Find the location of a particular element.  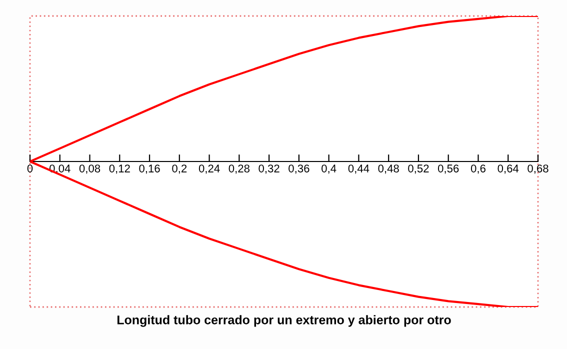

x-tick-label: 0,44 is located at coordinates (359, 169).